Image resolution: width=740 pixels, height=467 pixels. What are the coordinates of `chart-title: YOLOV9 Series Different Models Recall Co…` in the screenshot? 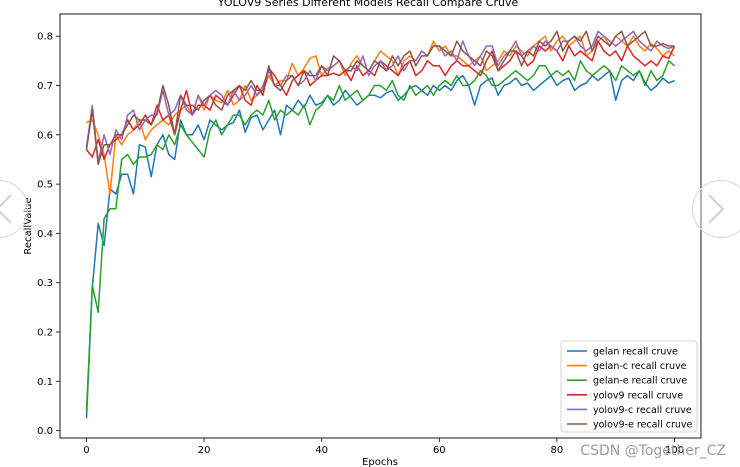 It's located at (368, 4).